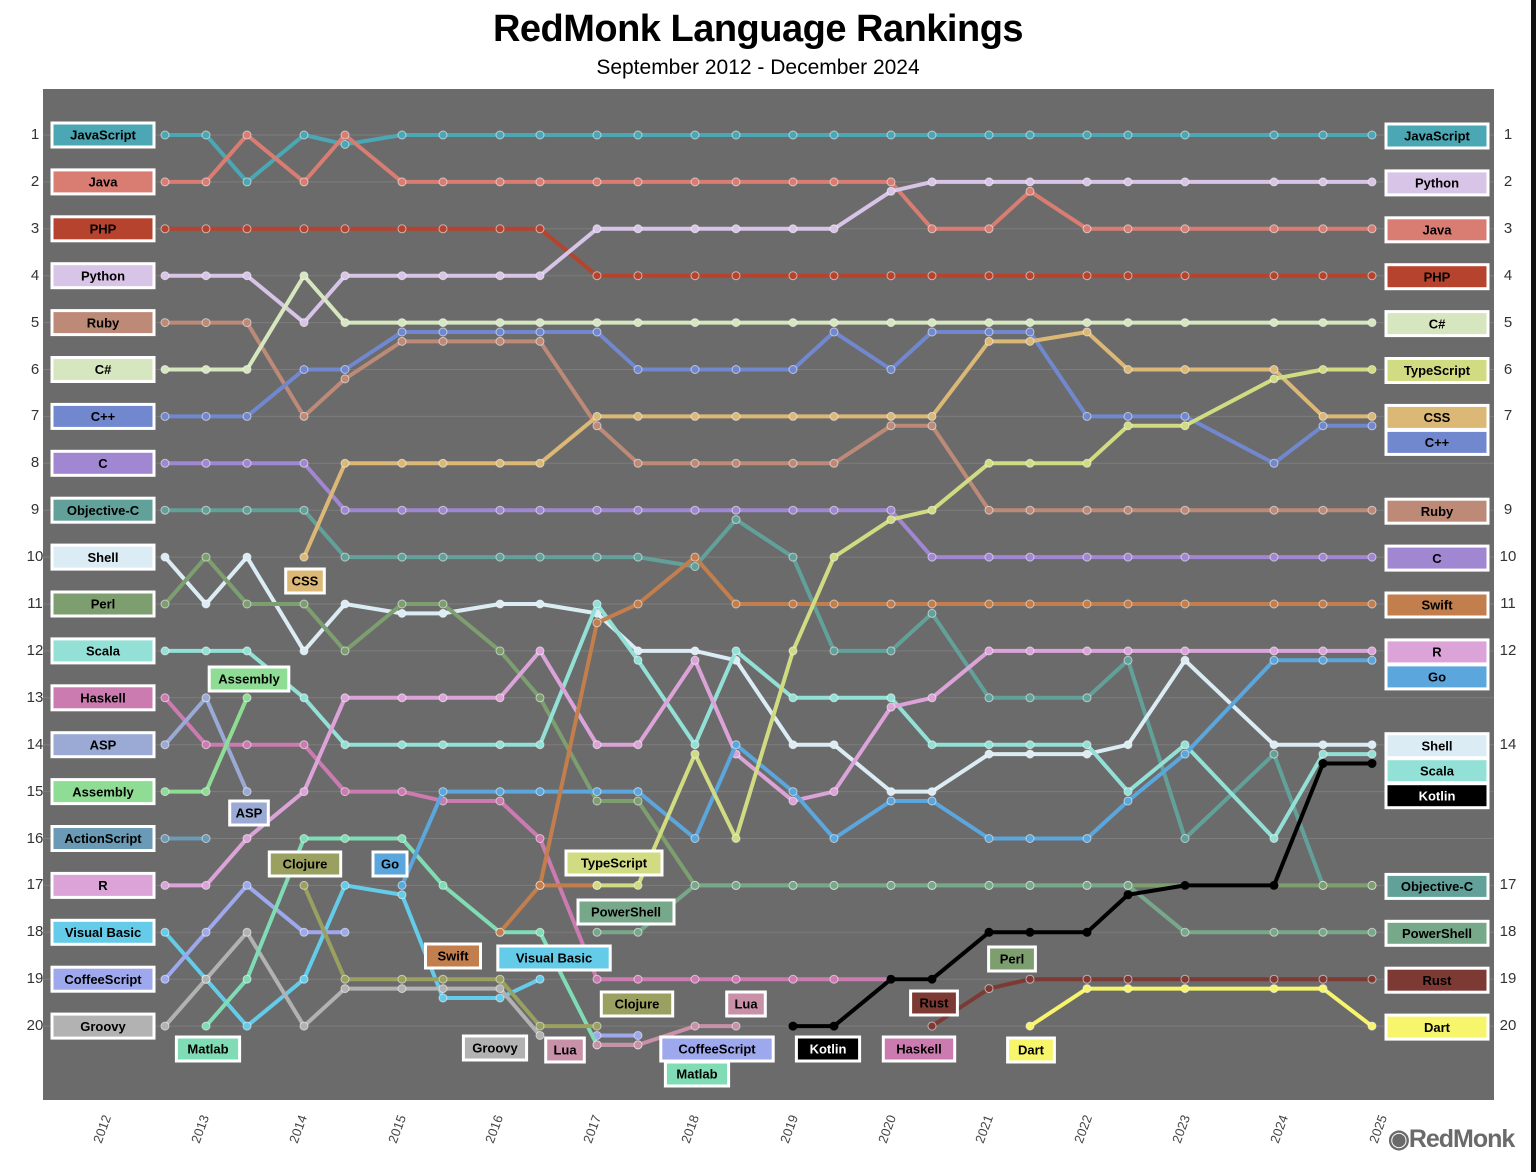  I want to click on y-tick-label: 16, so click(35, 838).